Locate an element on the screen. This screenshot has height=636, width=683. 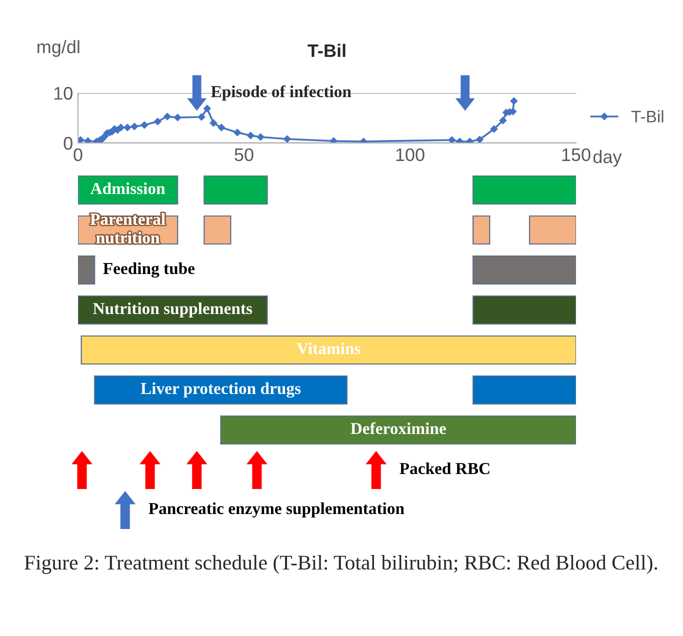
y-tick-label: Parenteral nutrition is located at coordinates (128, 228).